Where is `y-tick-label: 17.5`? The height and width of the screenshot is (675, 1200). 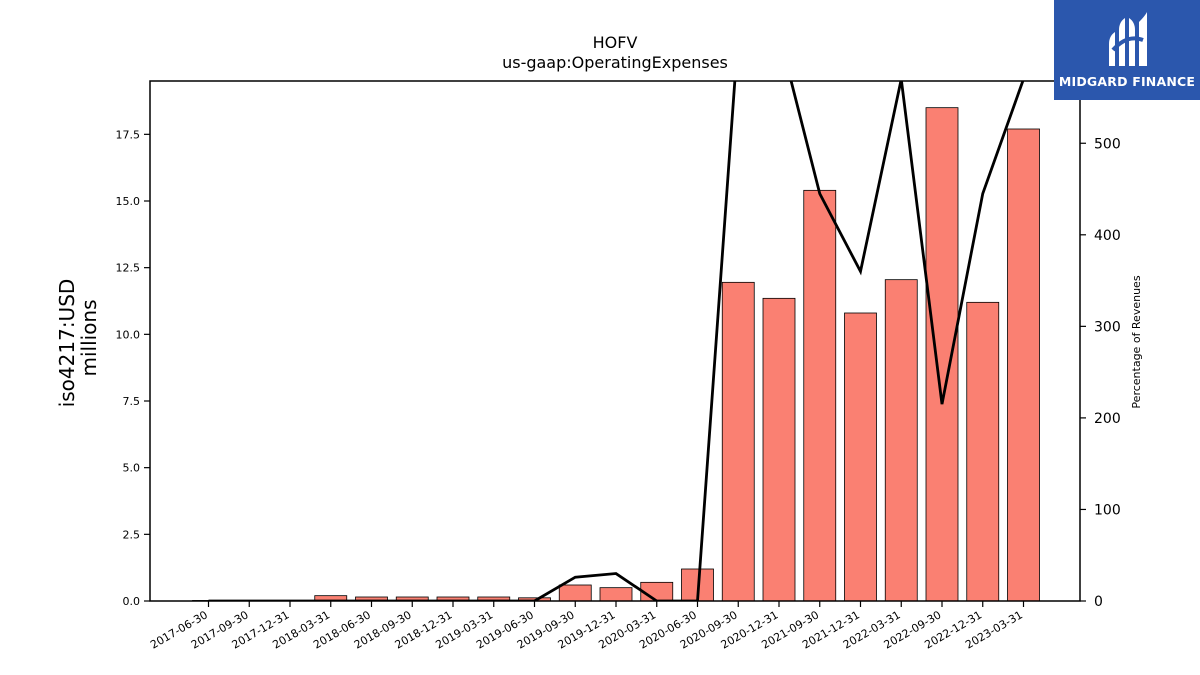 y-tick-label: 17.5 is located at coordinates (128, 134).